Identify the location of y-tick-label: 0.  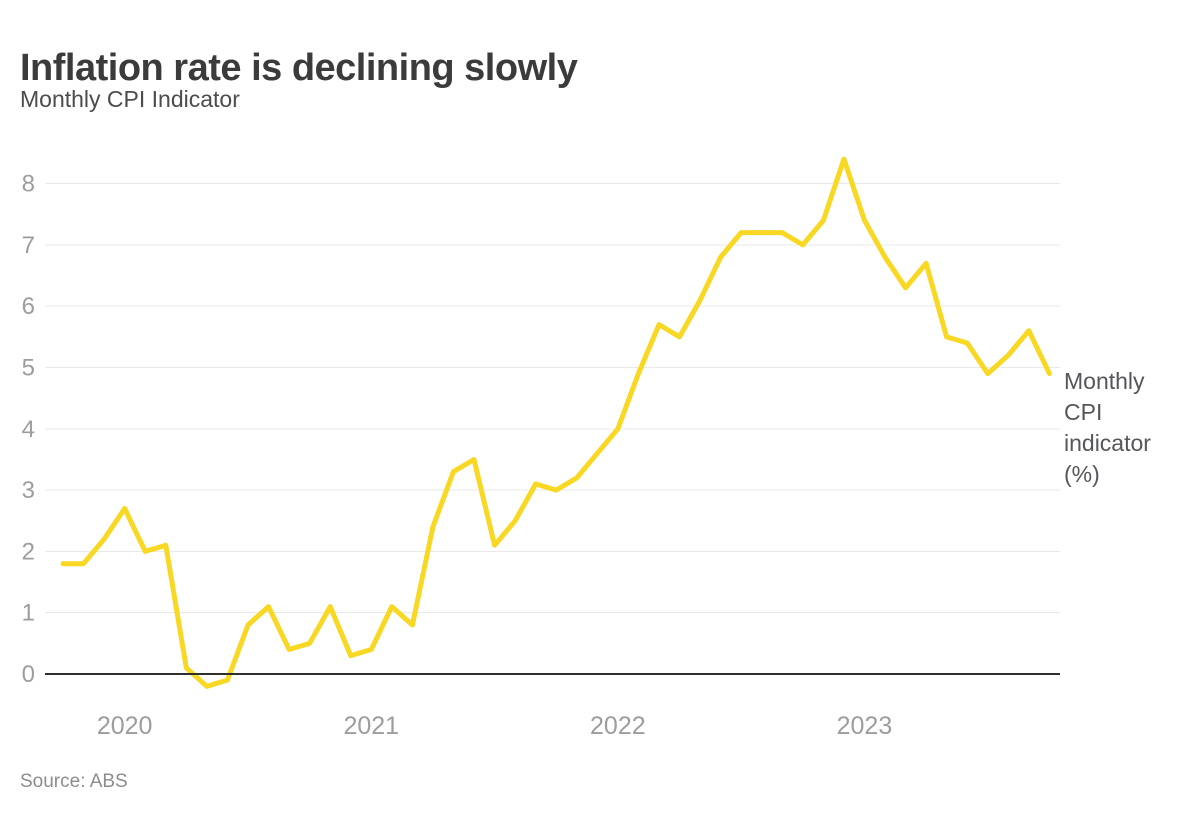
(28, 674).